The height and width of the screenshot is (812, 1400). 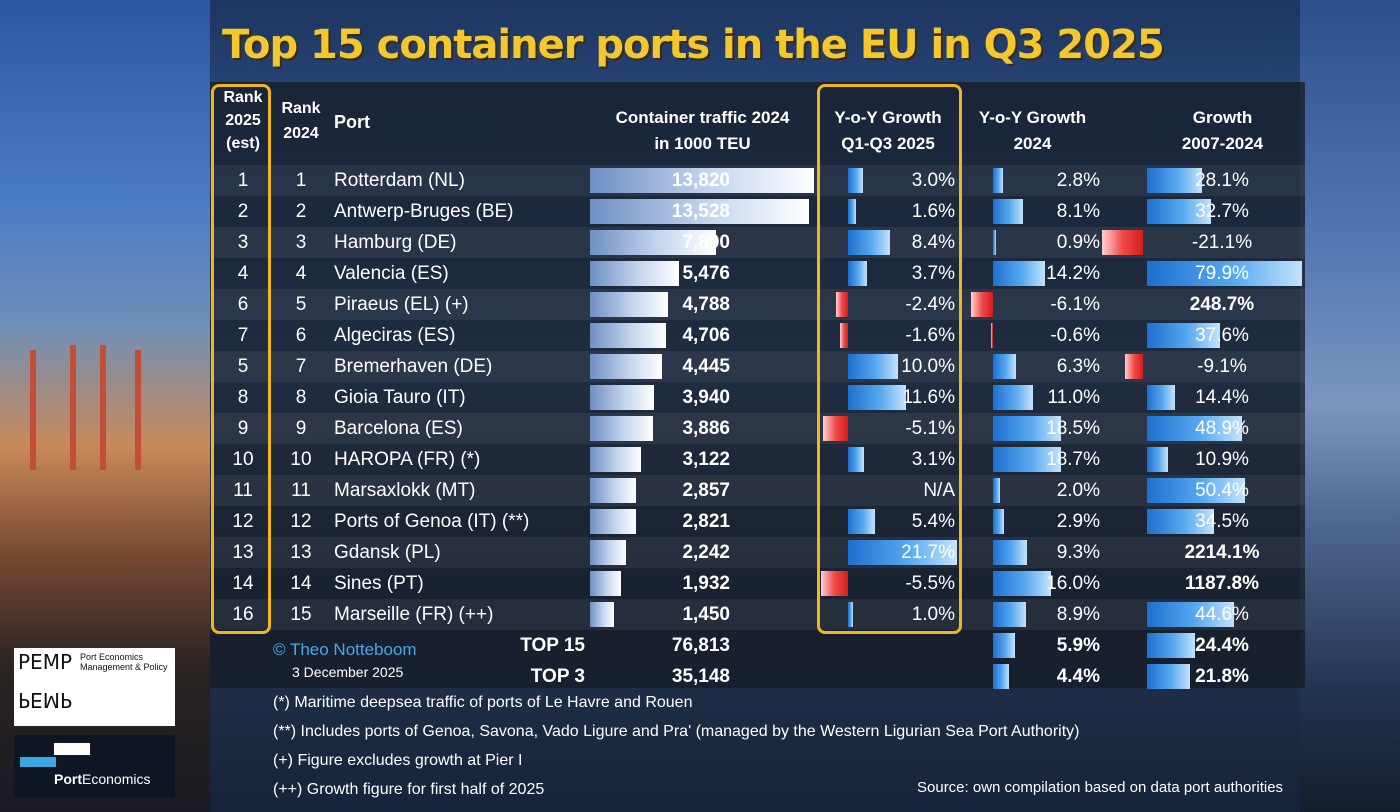 What do you see at coordinates (301, 335) in the screenshot?
I see `rank-2024: 6` at bounding box center [301, 335].